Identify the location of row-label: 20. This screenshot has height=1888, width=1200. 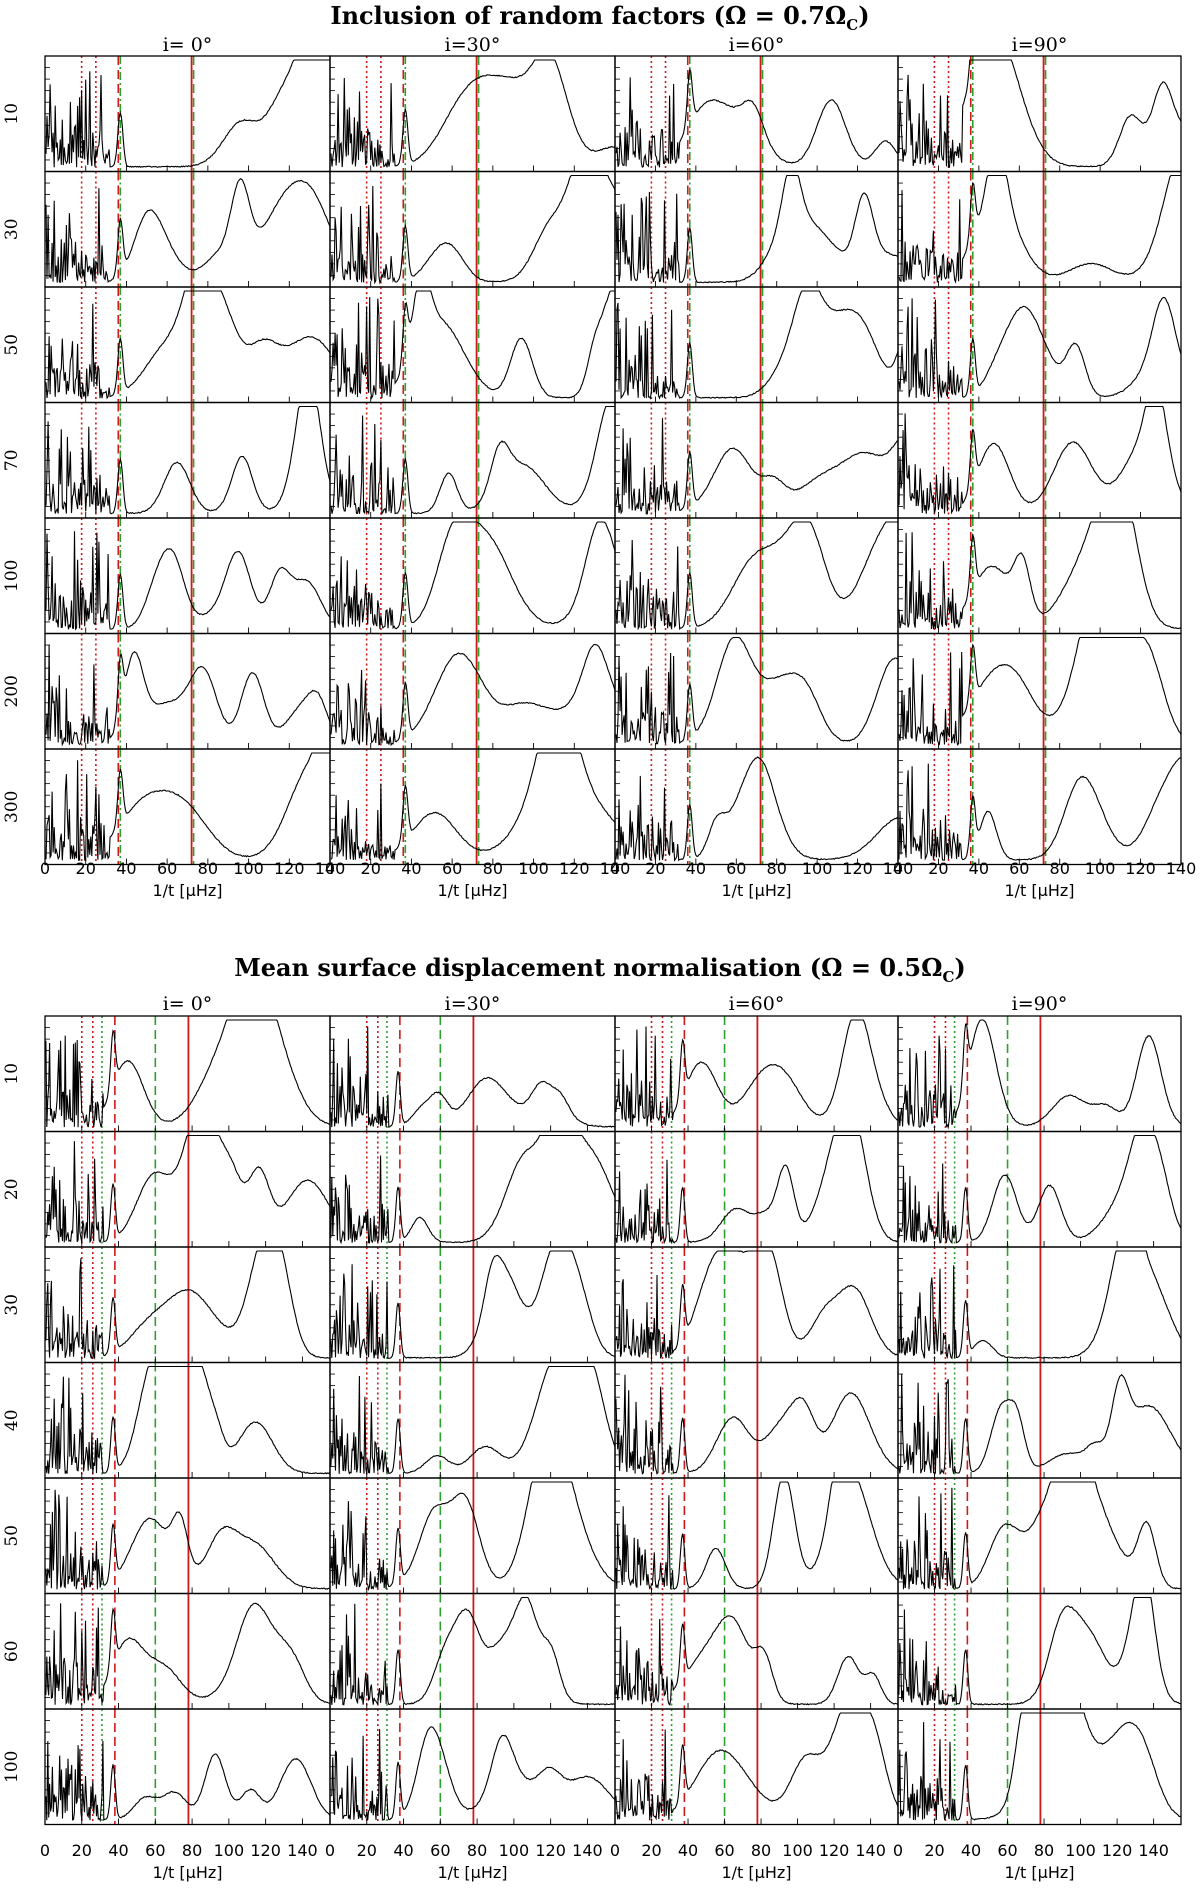
(12, 1189).